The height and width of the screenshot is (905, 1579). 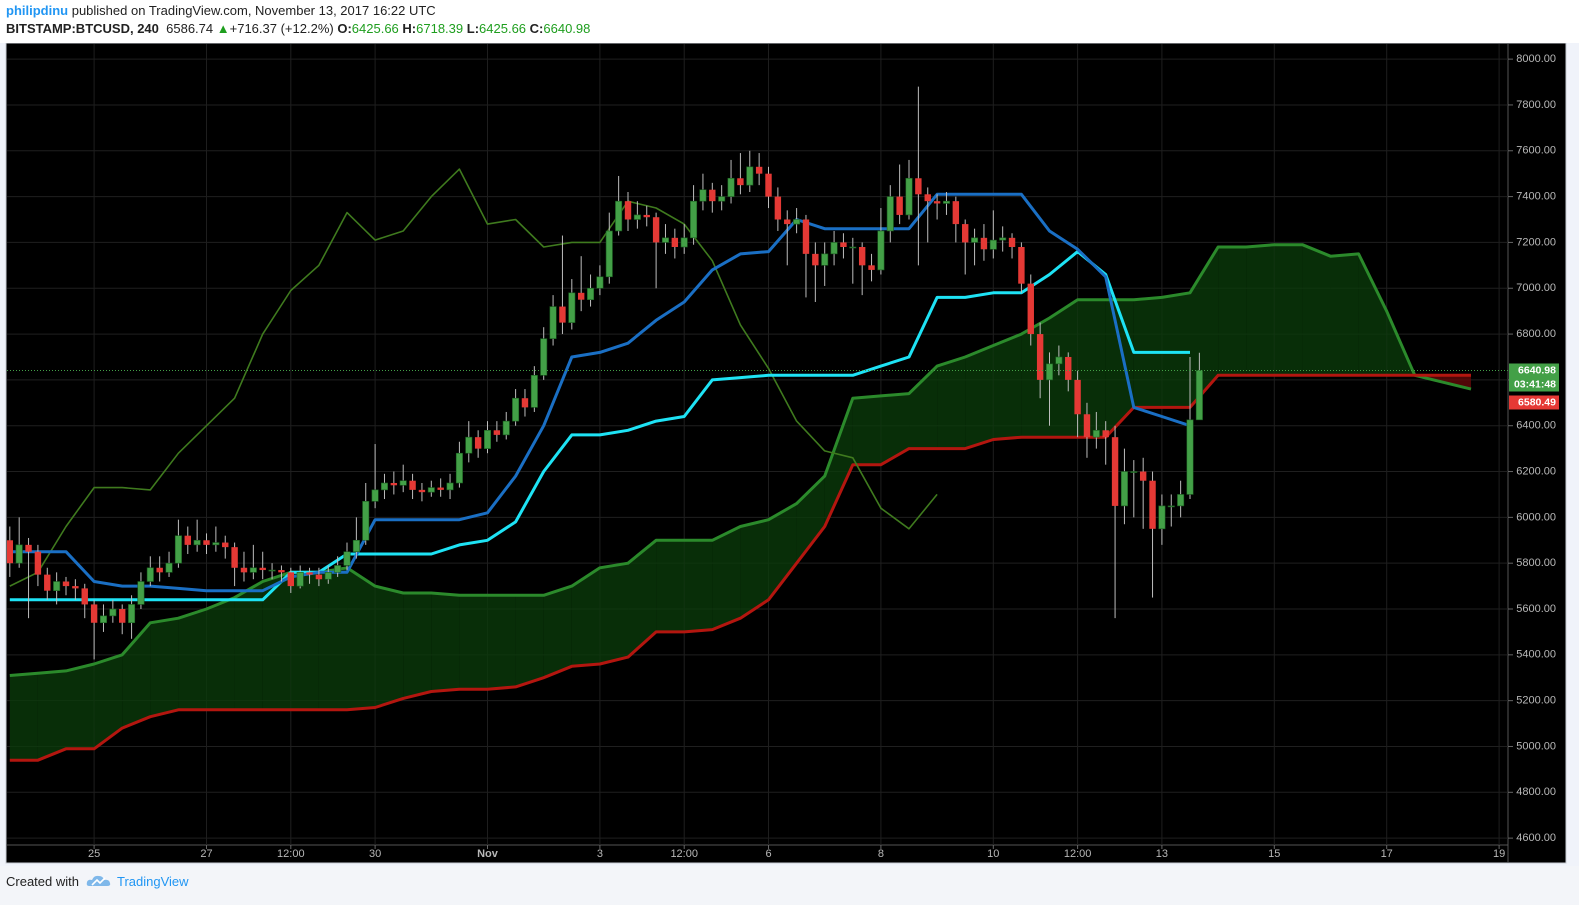 I want to click on low-value: 6425.66, so click(x=503, y=28).